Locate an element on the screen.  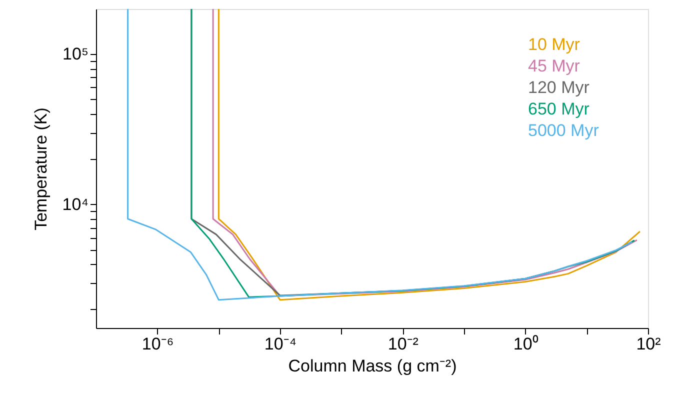
x-axis-title: Column Mass (g cm⁻²) is located at coordinates (372, 366).